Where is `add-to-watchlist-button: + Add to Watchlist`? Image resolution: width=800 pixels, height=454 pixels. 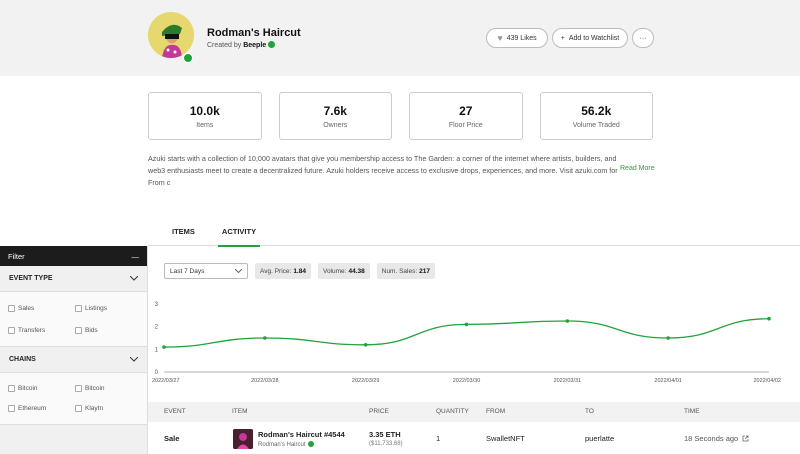
add-to-watchlist-button: + Add to Watchlist is located at coordinates (590, 38).